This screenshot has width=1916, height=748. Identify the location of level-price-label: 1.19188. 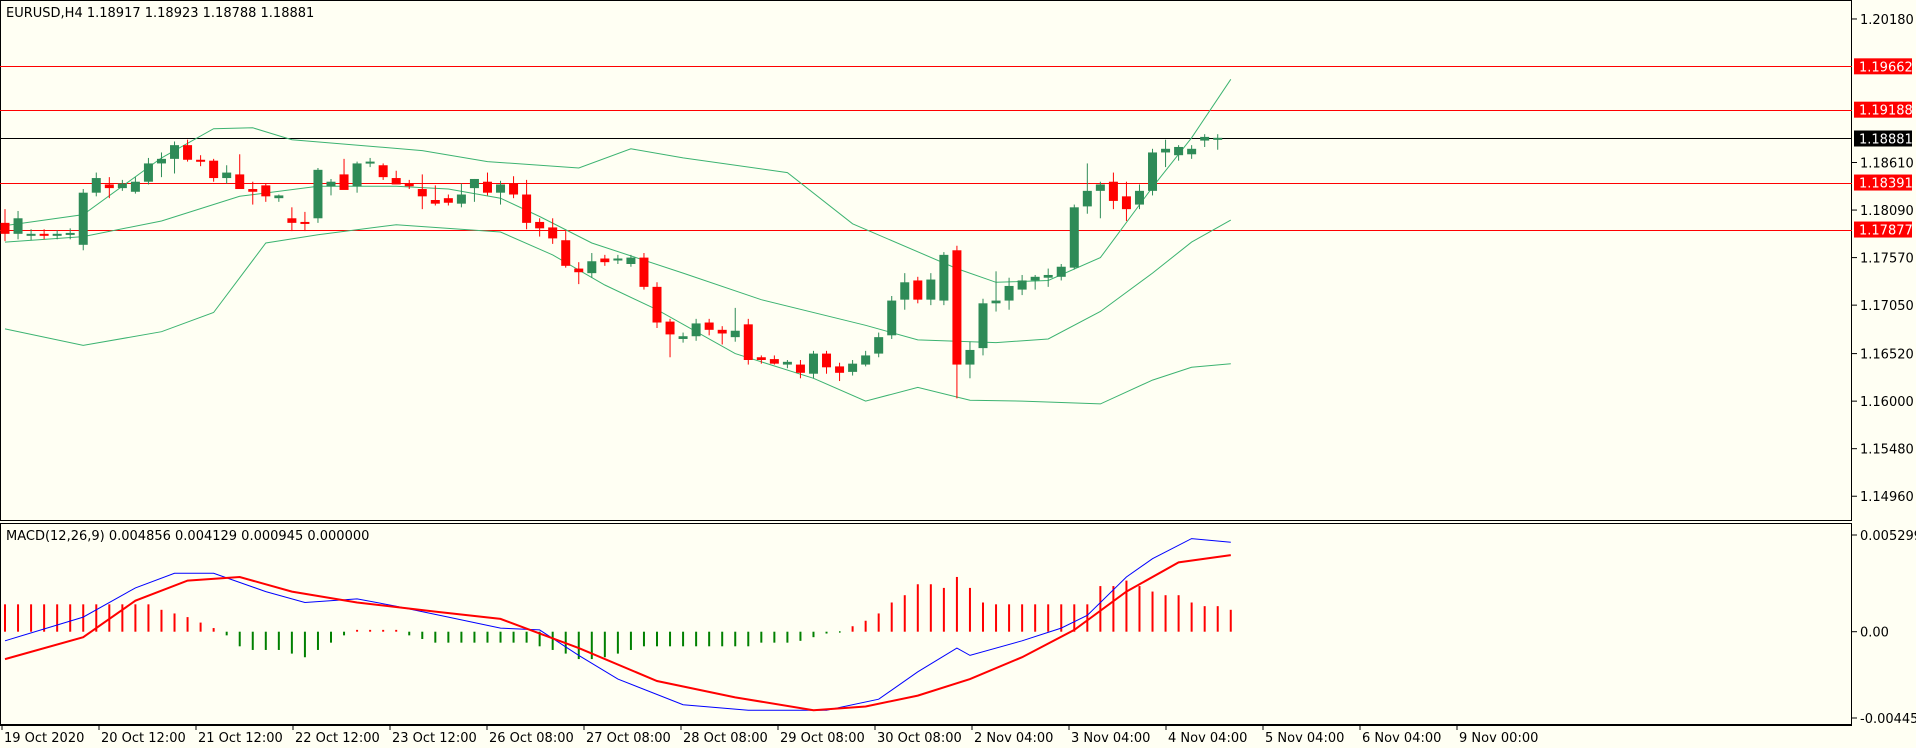
(1886, 111).